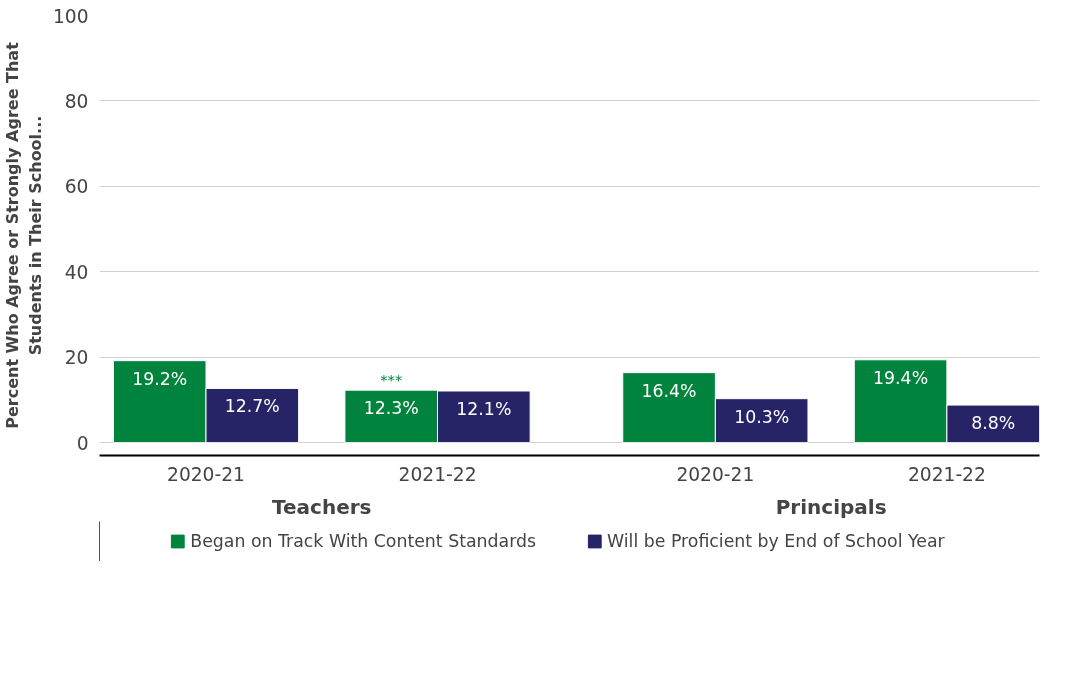  I want to click on data-label: 16.4%, so click(669, 390).